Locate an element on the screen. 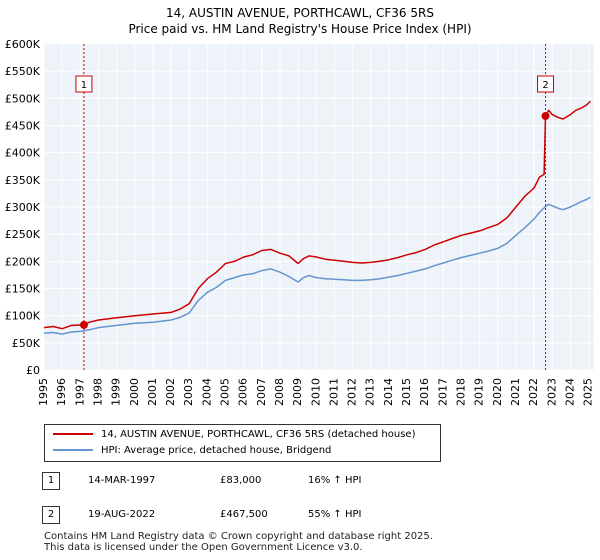  y-tick-label: £150K is located at coordinates (23, 289).